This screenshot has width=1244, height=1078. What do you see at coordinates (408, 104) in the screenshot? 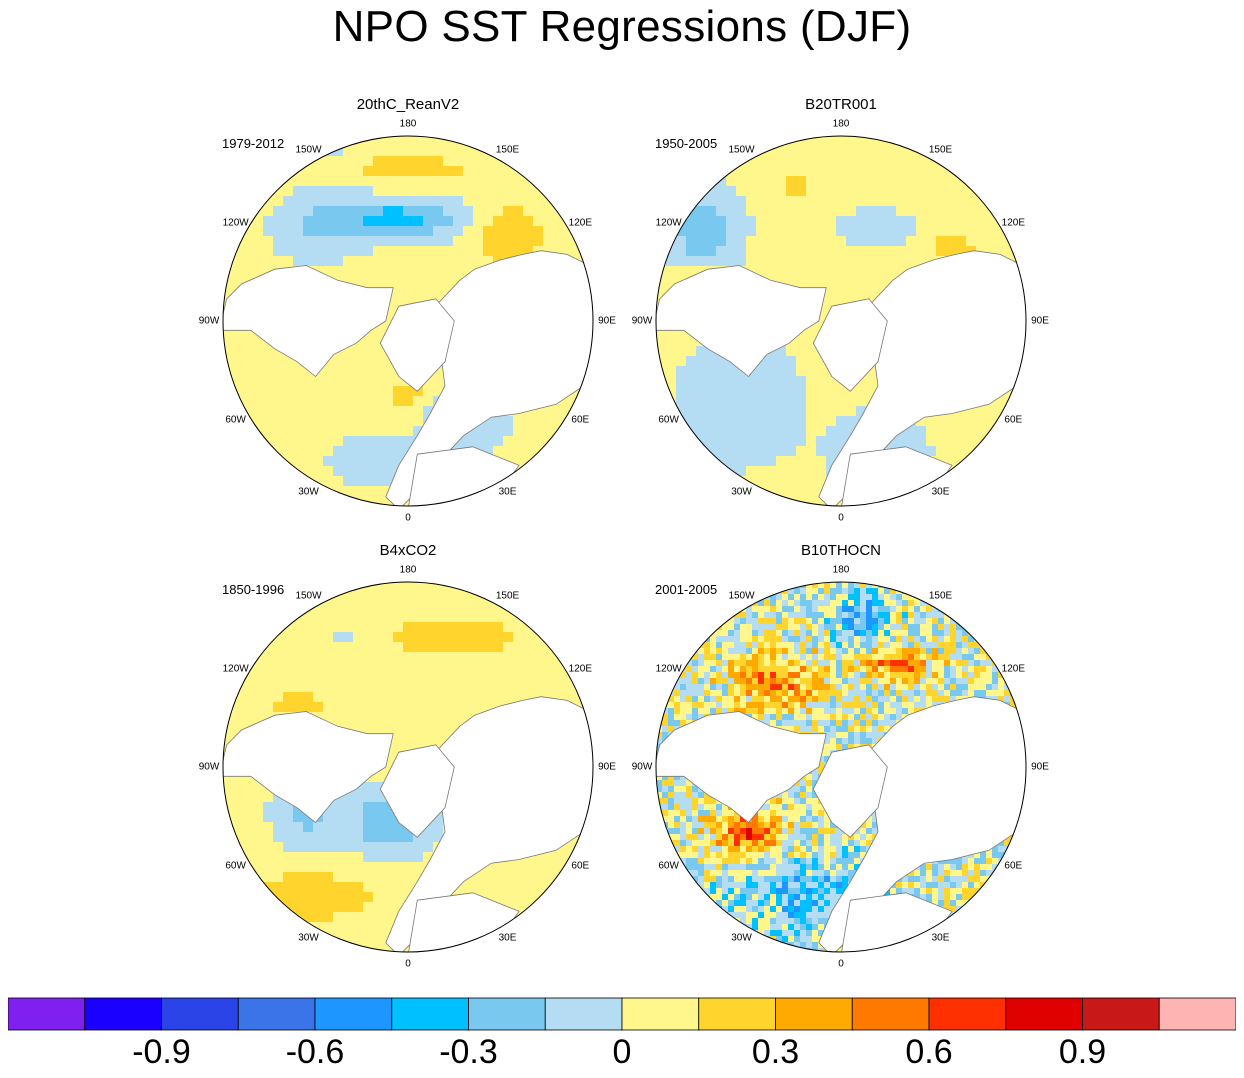
I see `panel-title: 20thC_ReanV2` at bounding box center [408, 104].